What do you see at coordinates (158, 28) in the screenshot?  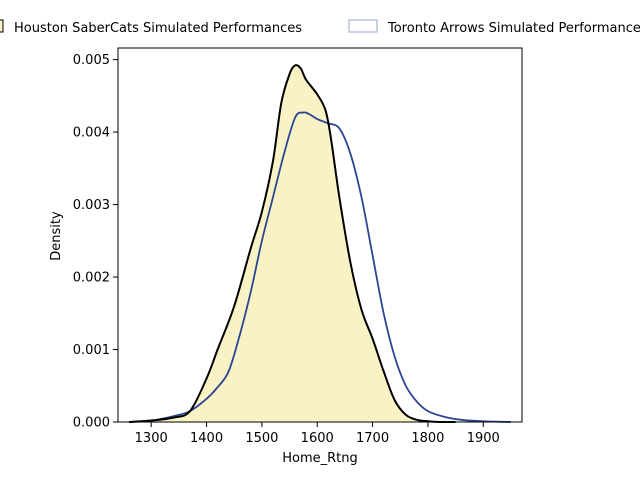 I see `legend-label-houston: Houston SaberCats Simulated Performances` at bounding box center [158, 28].